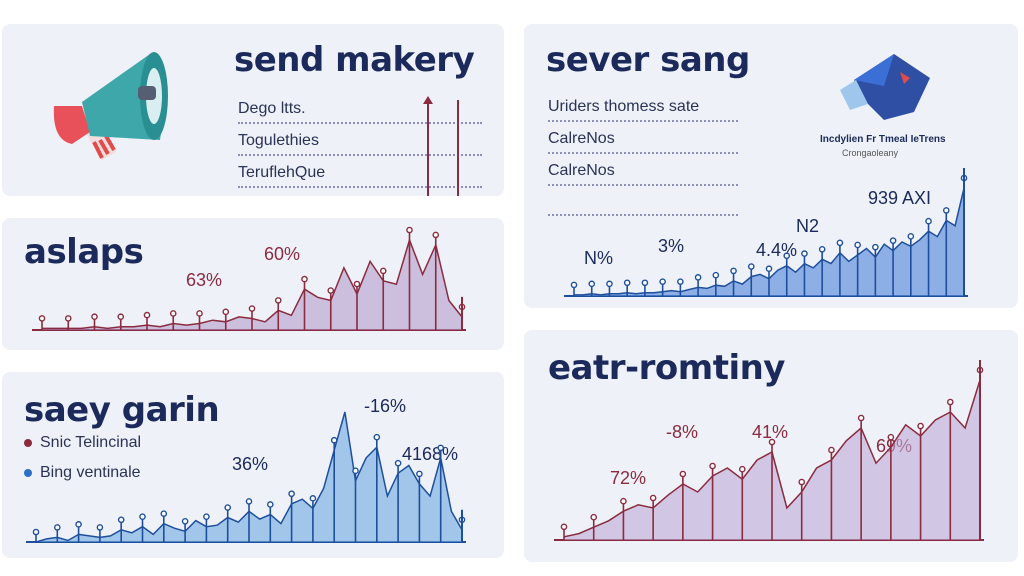  I want to click on legend-label: Bing ventinale, so click(90, 472).